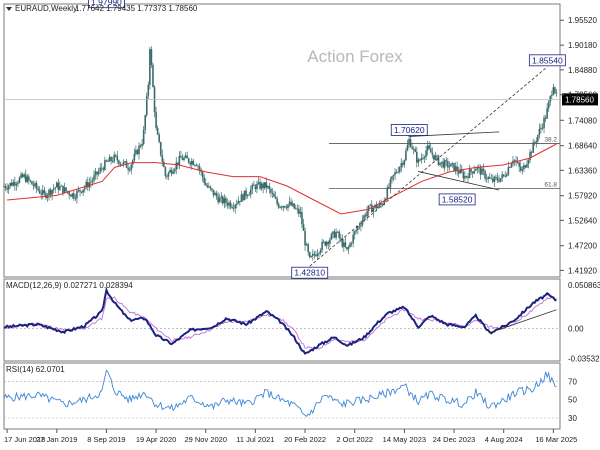 The width and height of the screenshot is (600, 450). What do you see at coordinates (282, 179) in the screenshot?
I see `moving-average-line` at bounding box center [282, 179].